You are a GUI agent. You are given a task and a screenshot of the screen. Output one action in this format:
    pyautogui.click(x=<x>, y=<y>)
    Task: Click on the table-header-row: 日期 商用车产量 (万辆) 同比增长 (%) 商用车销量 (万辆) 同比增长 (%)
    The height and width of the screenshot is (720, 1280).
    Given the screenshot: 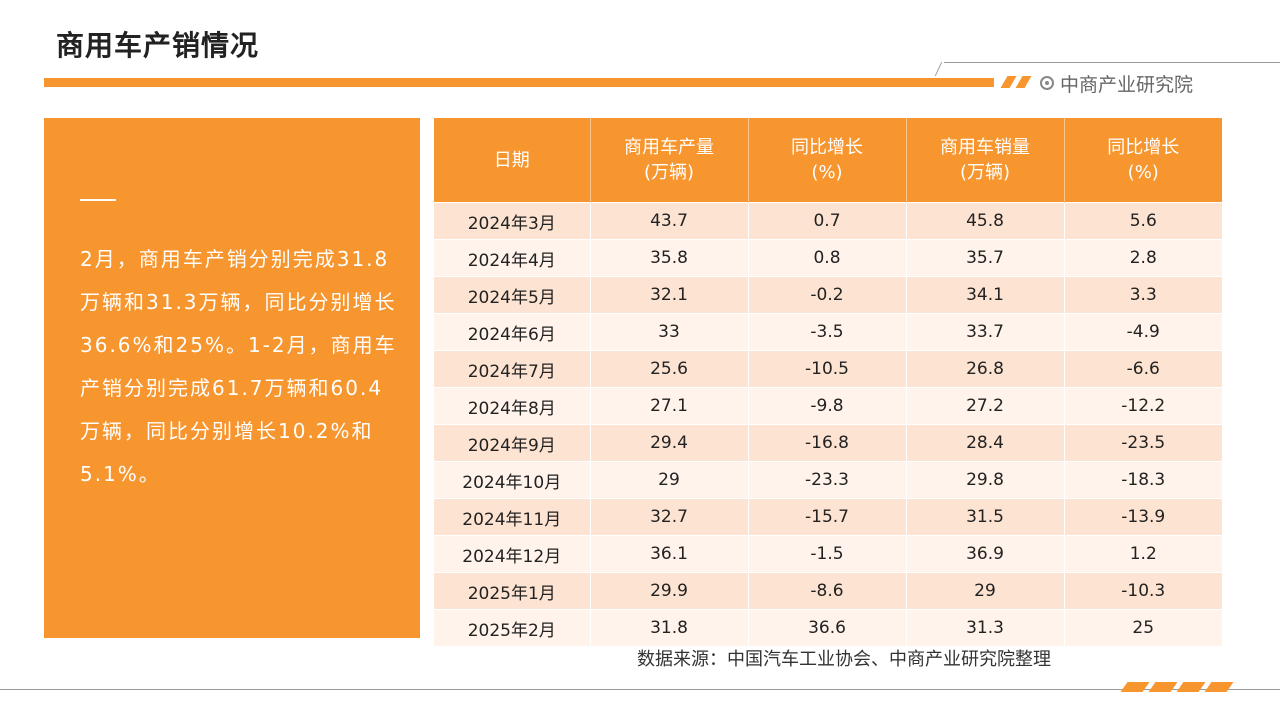 What is the action you would take?
    pyautogui.click(x=828, y=160)
    